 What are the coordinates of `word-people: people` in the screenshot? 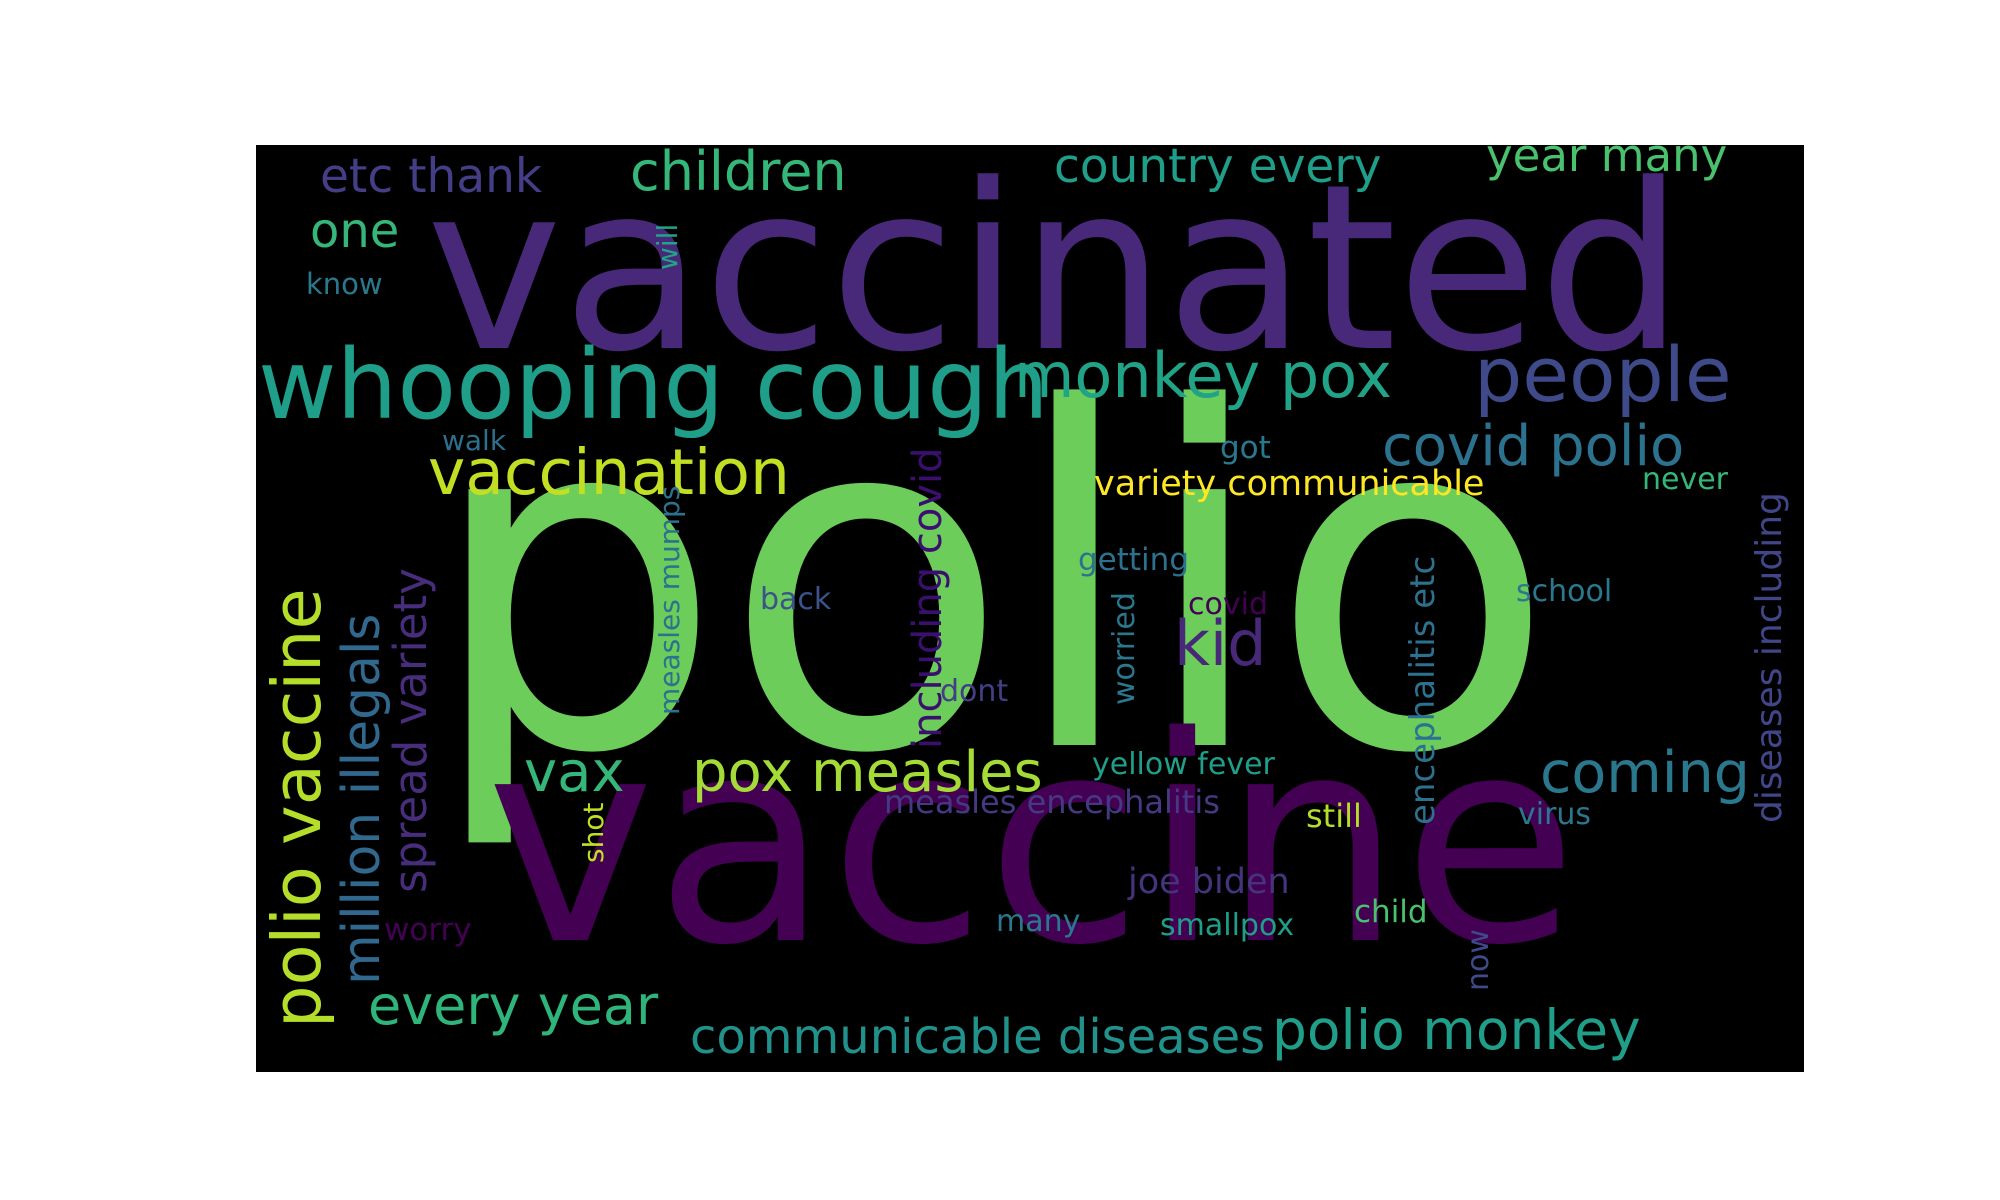 It's located at (1603, 374).